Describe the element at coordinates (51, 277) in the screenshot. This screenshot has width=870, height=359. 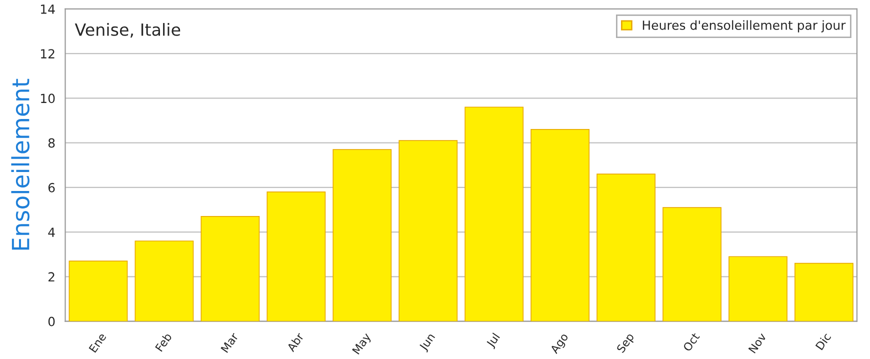
I see `y-tick-label: 2` at that location.